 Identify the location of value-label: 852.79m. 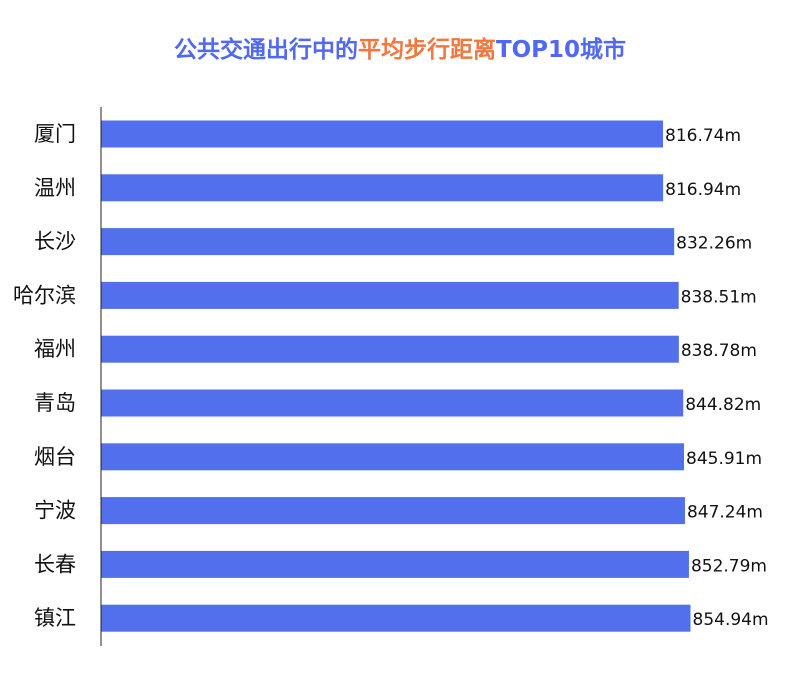
(729, 566).